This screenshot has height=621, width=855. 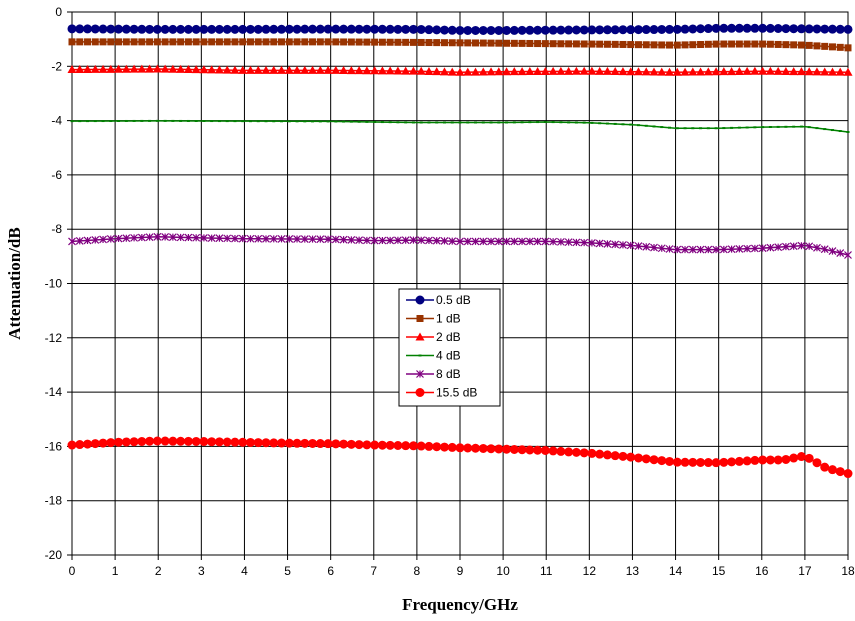 What do you see at coordinates (448, 356) in the screenshot?
I see `legend-label: 4 dB` at bounding box center [448, 356].